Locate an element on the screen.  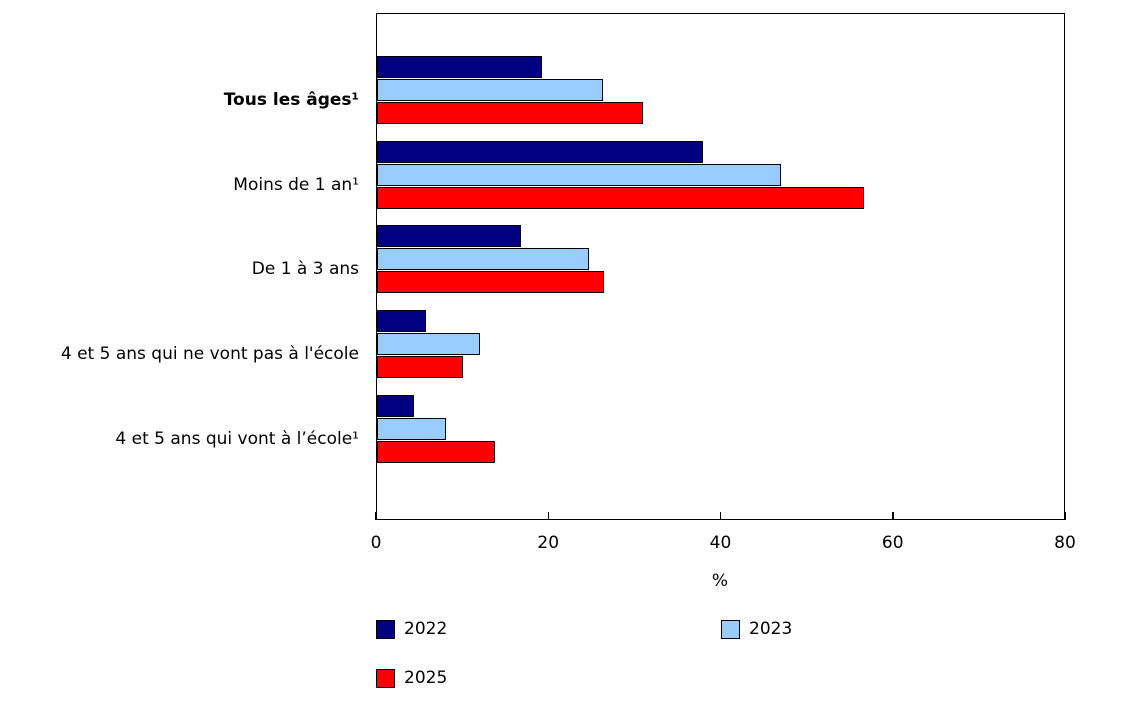
legend-label-2022: 2022 is located at coordinates (426, 629).